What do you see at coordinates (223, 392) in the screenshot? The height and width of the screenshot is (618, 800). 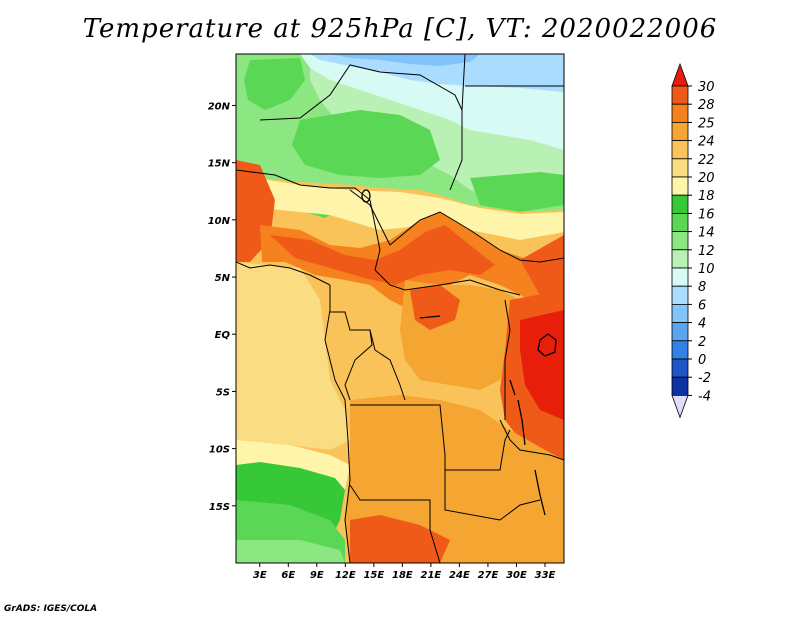 I see `lat-label-5: 5S` at bounding box center [223, 392].